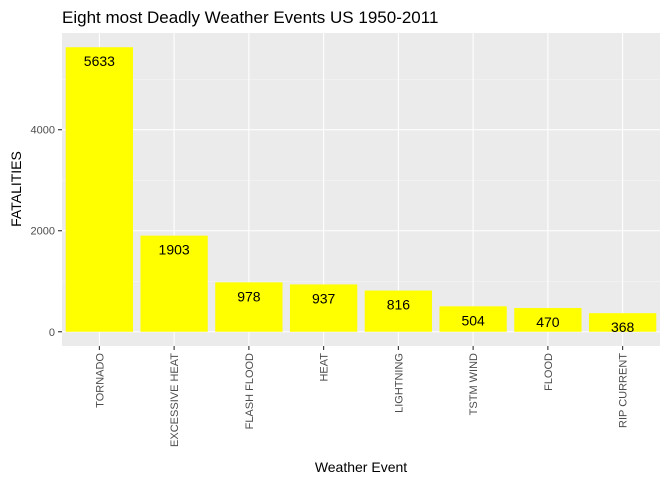  I want to click on data-label: 816, so click(399, 305).